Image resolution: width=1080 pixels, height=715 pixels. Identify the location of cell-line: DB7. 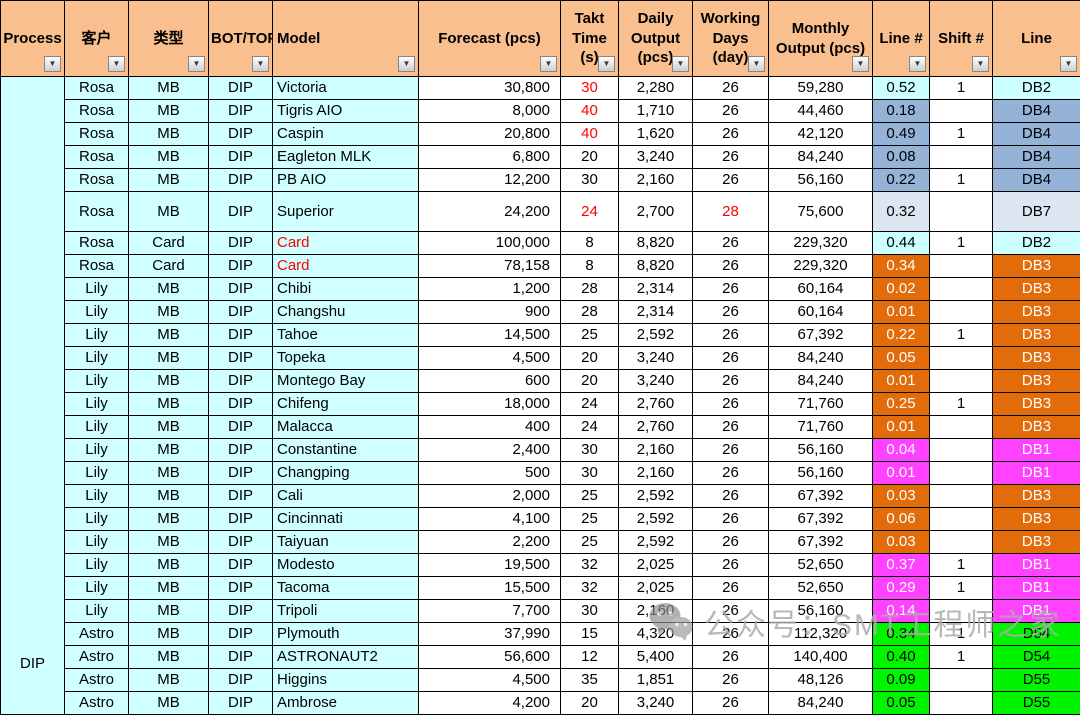
(1036, 212).